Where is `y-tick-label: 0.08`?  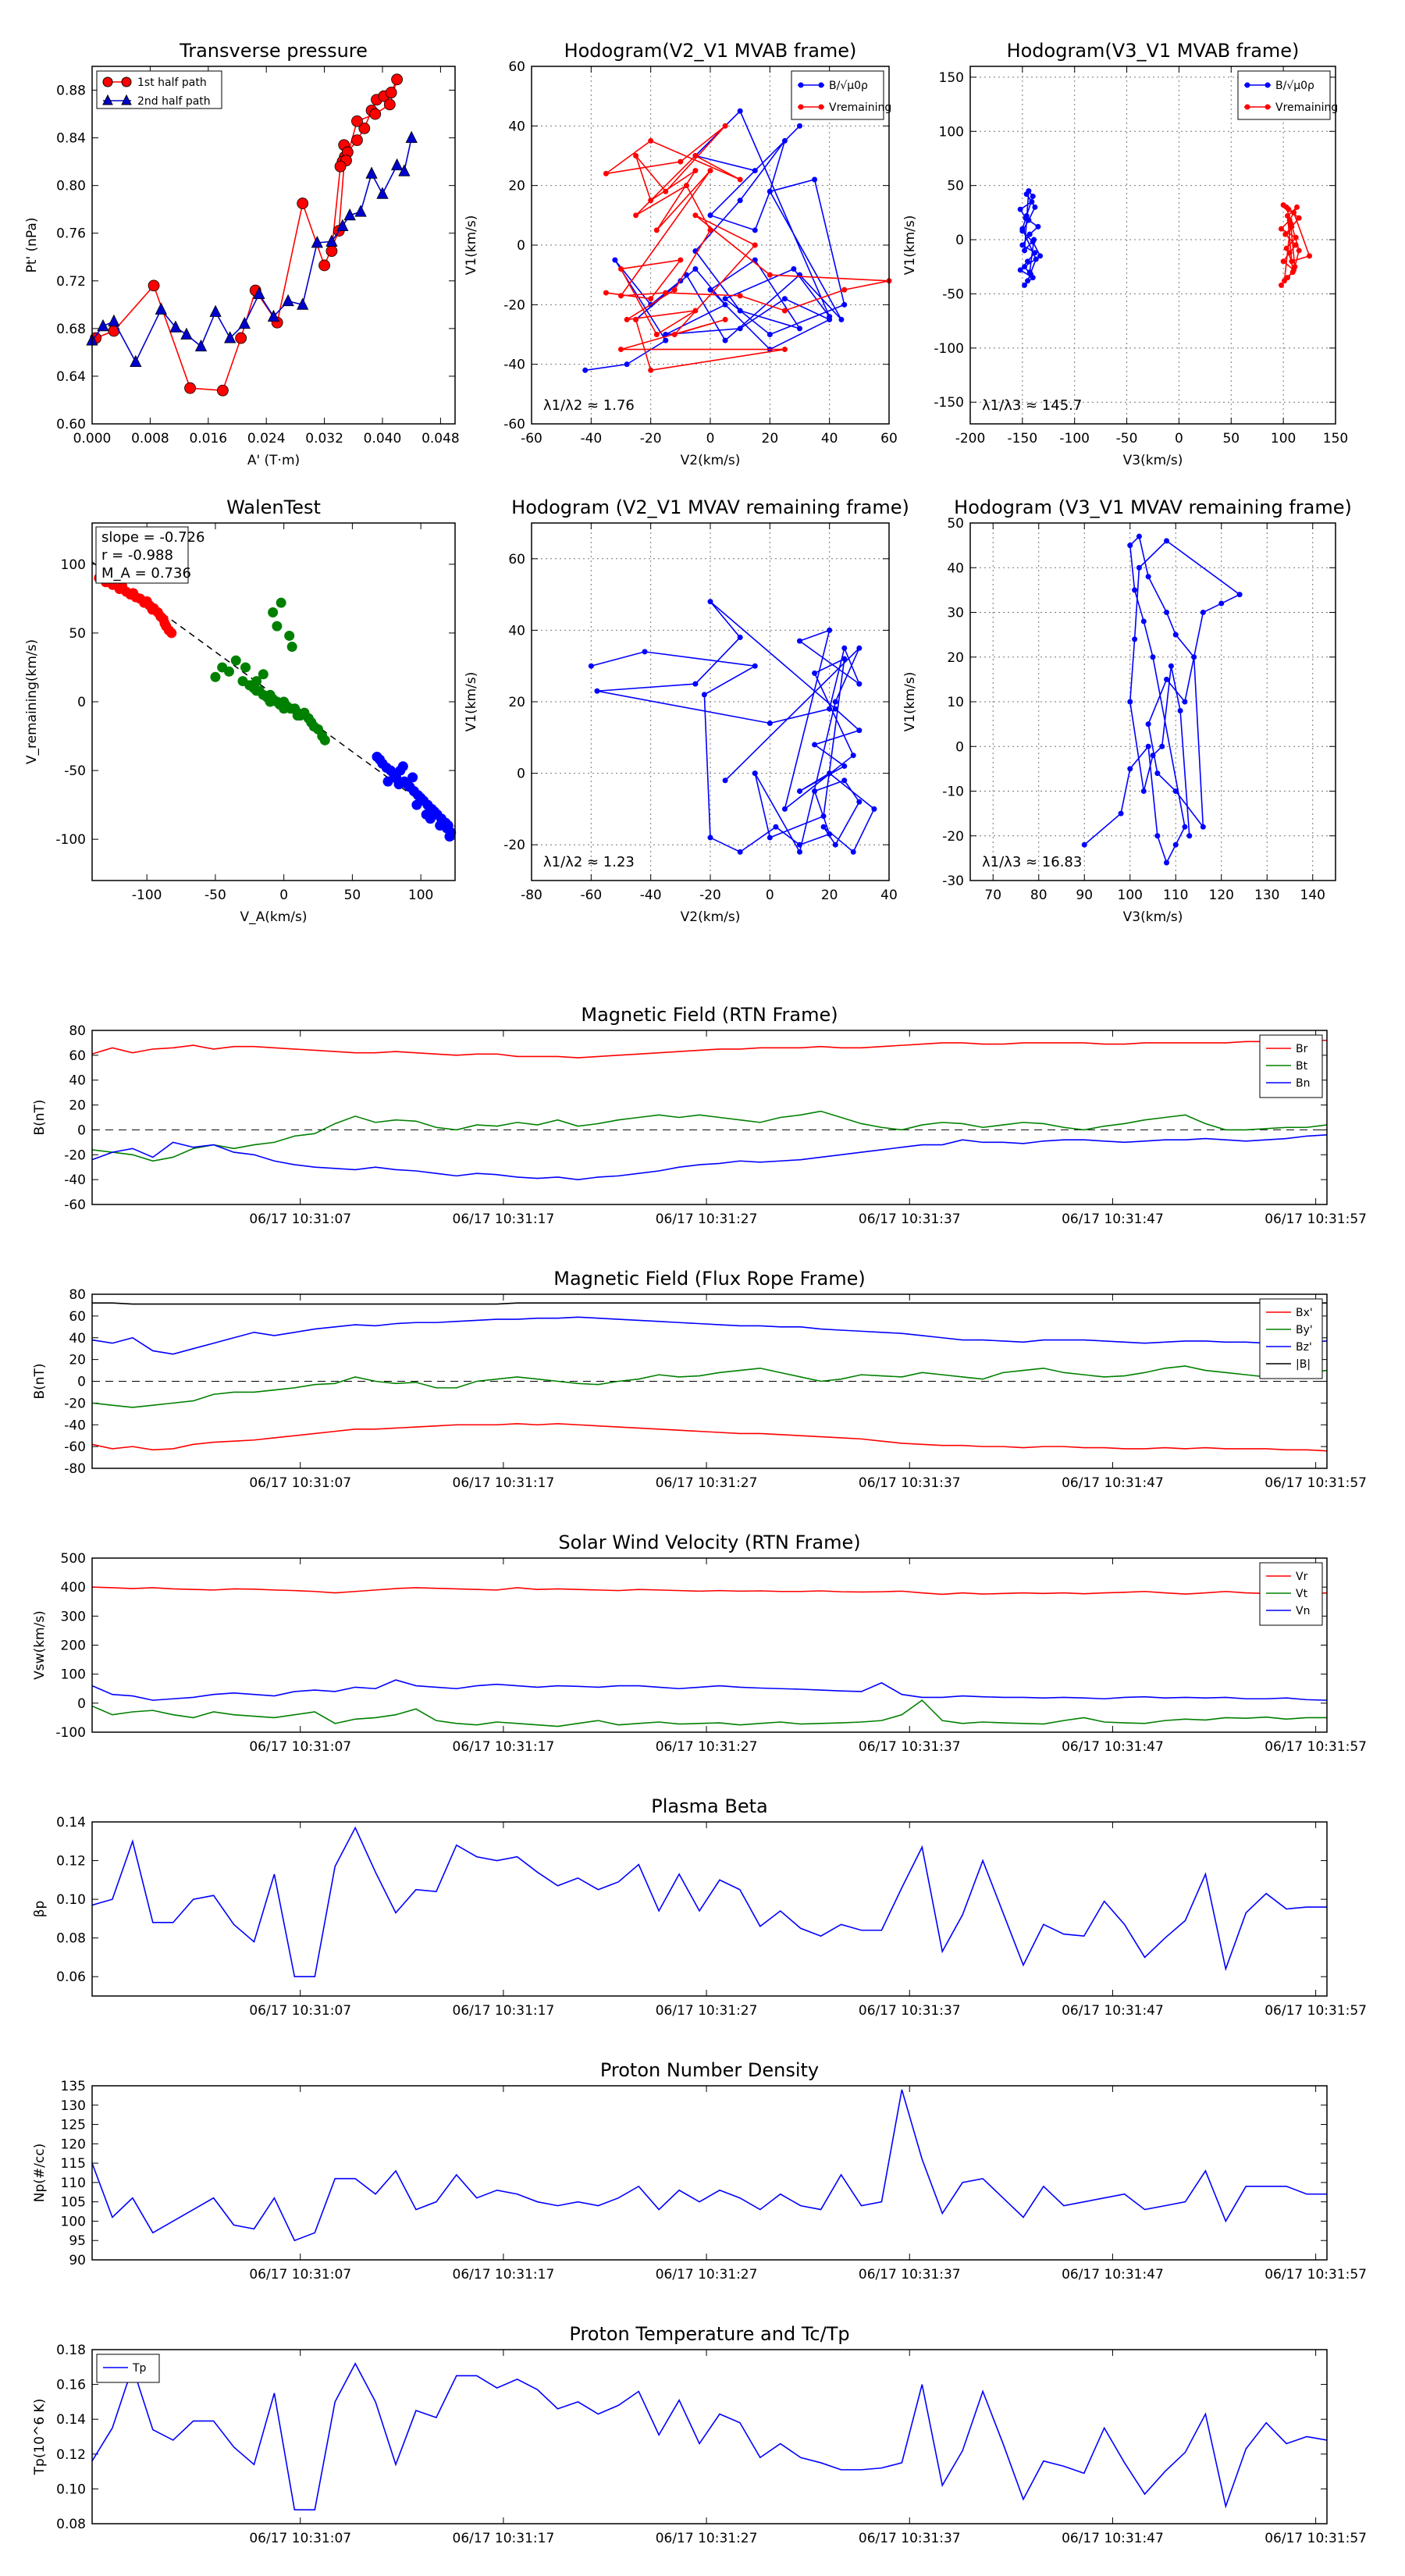
y-tick-label: 0.08 is located at coordinates (71, 1939).